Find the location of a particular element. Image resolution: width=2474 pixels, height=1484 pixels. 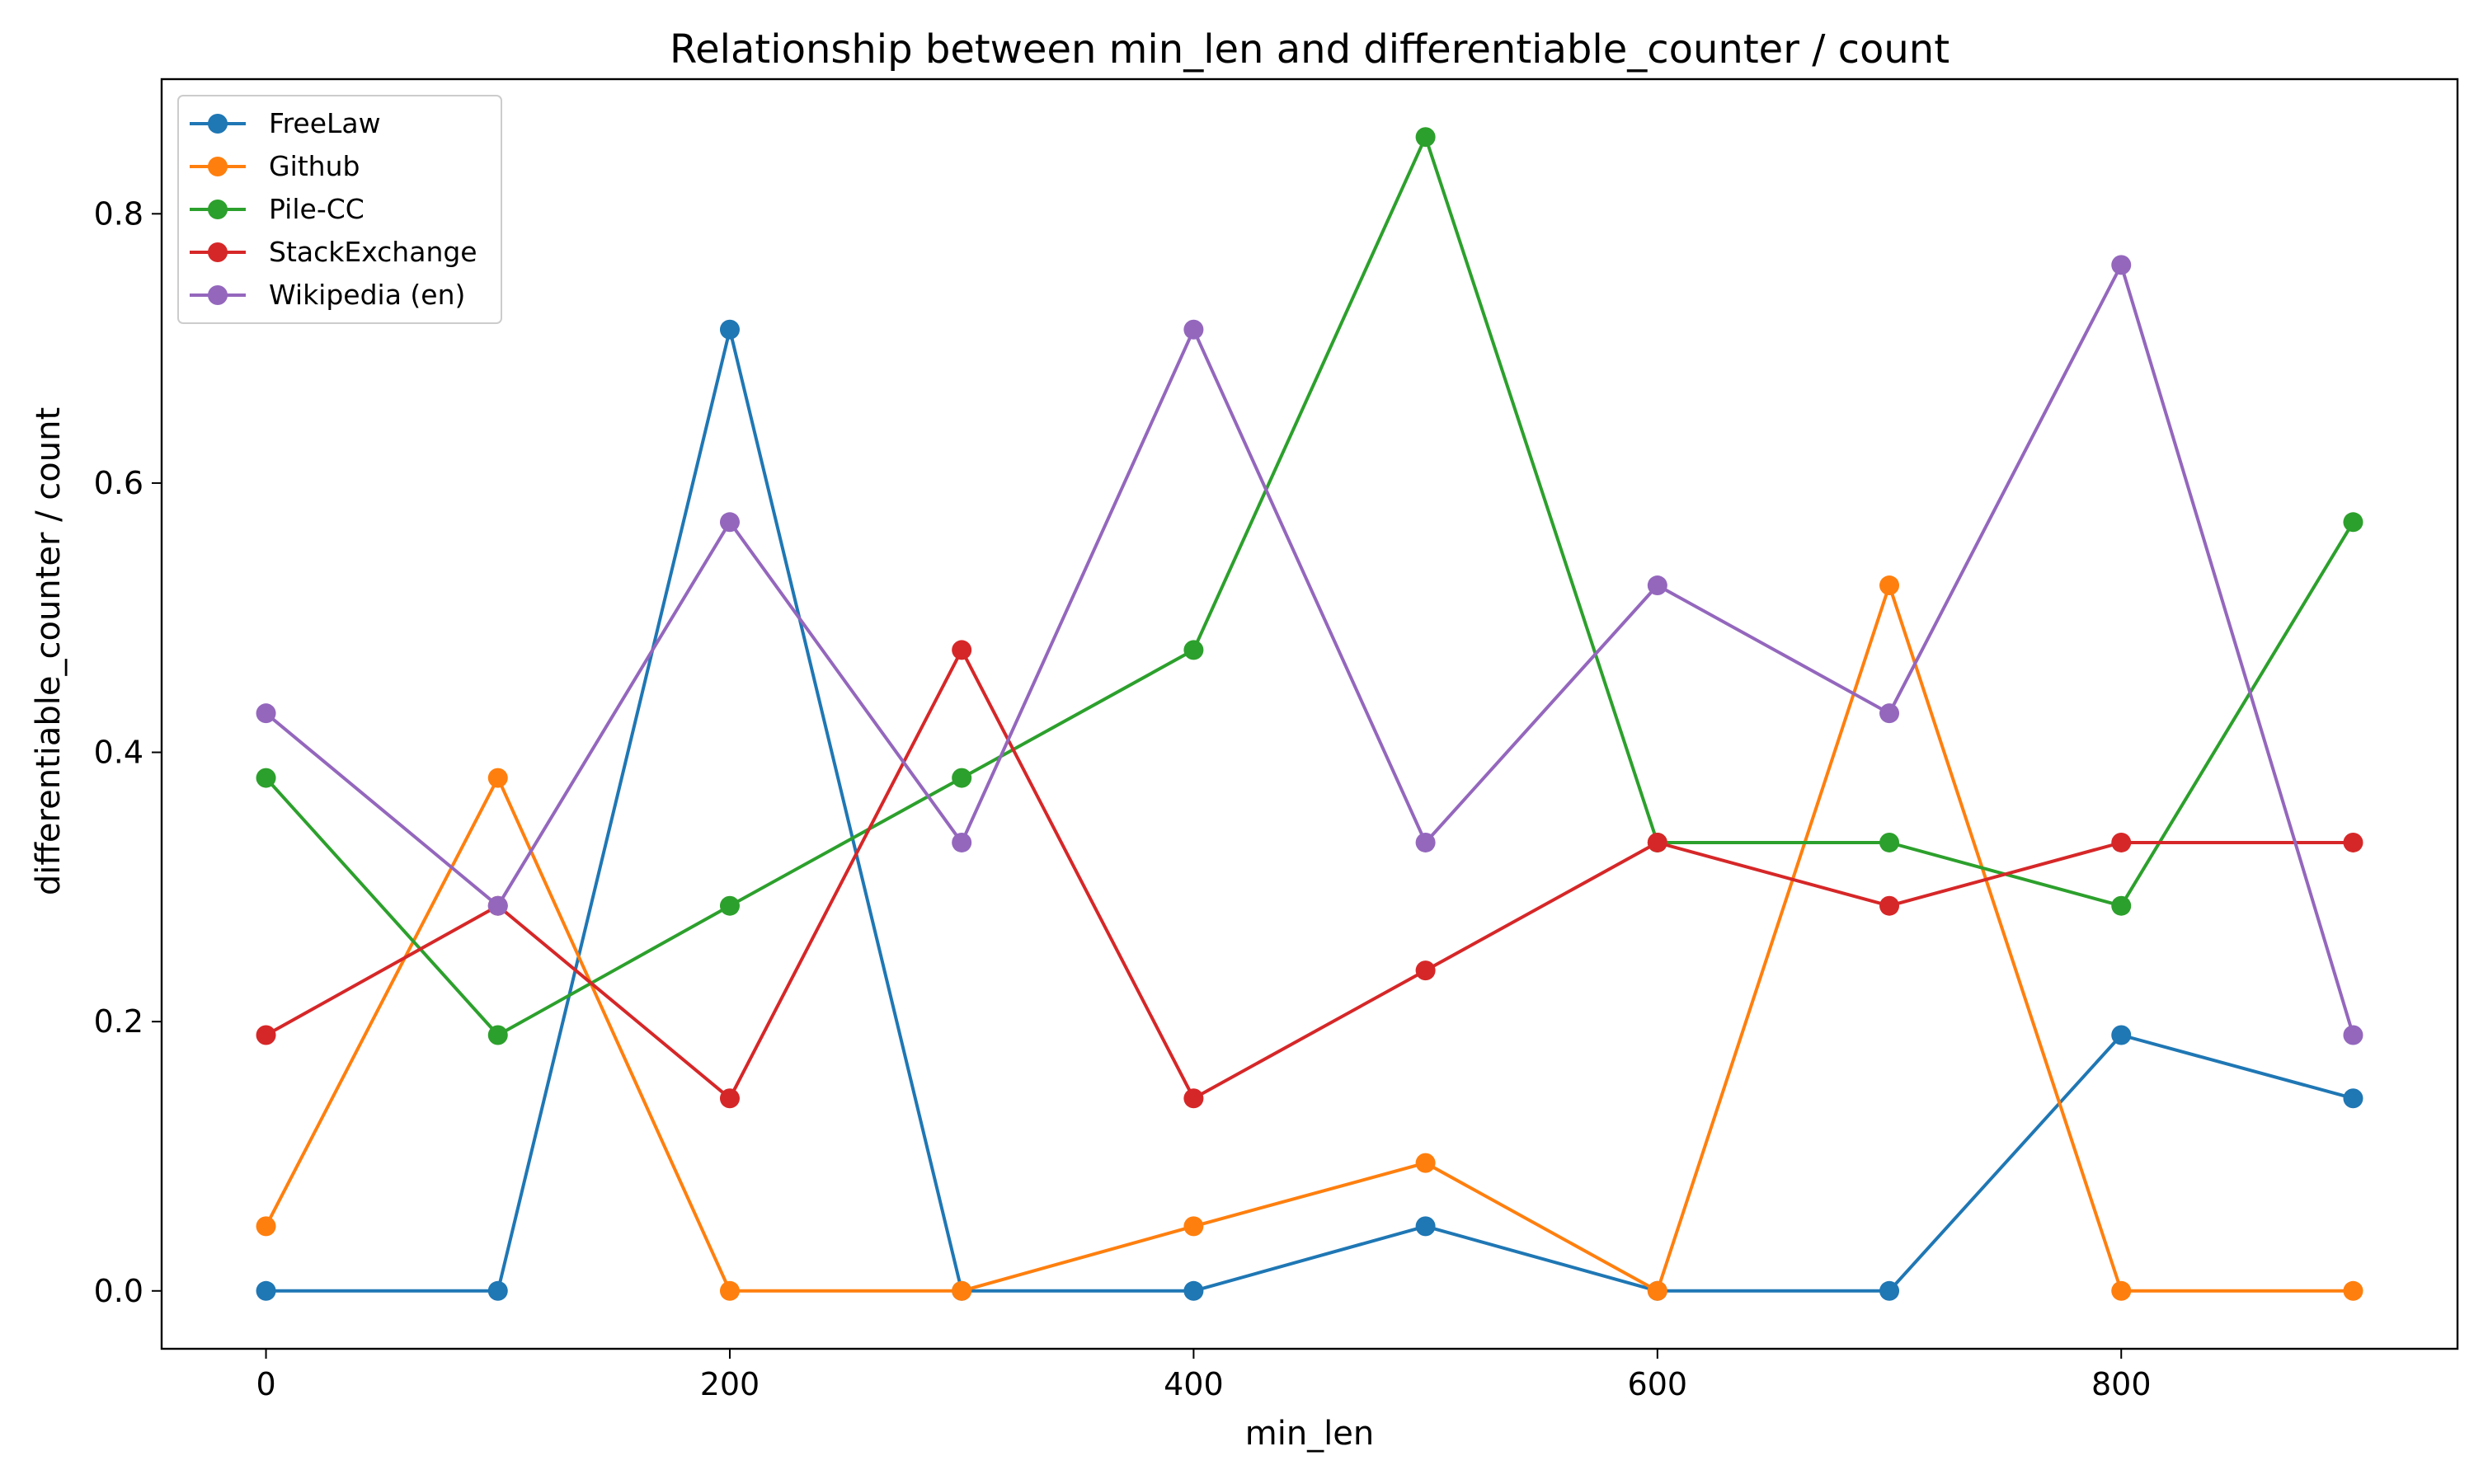

legend-marker-freelaw is located at coordinates (218, 124).